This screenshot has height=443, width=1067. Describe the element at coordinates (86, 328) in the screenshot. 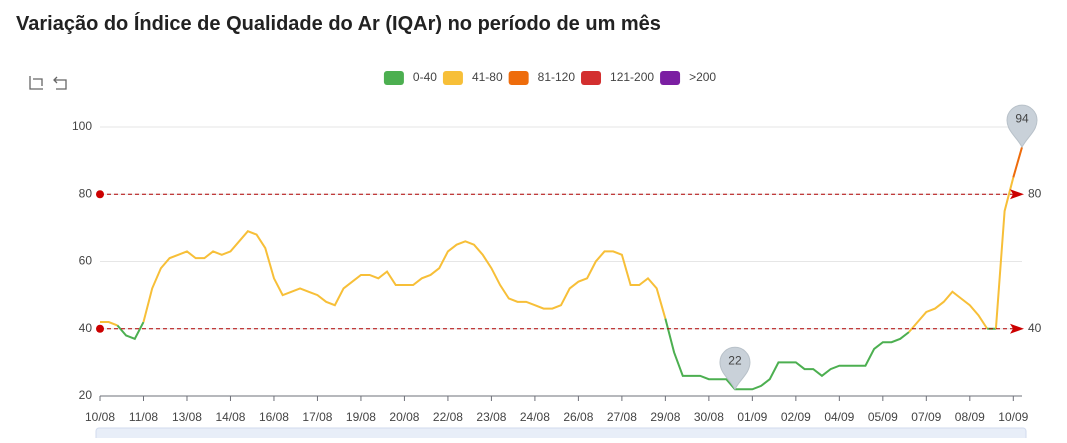

I see `y-tick-label: 40` at that location.